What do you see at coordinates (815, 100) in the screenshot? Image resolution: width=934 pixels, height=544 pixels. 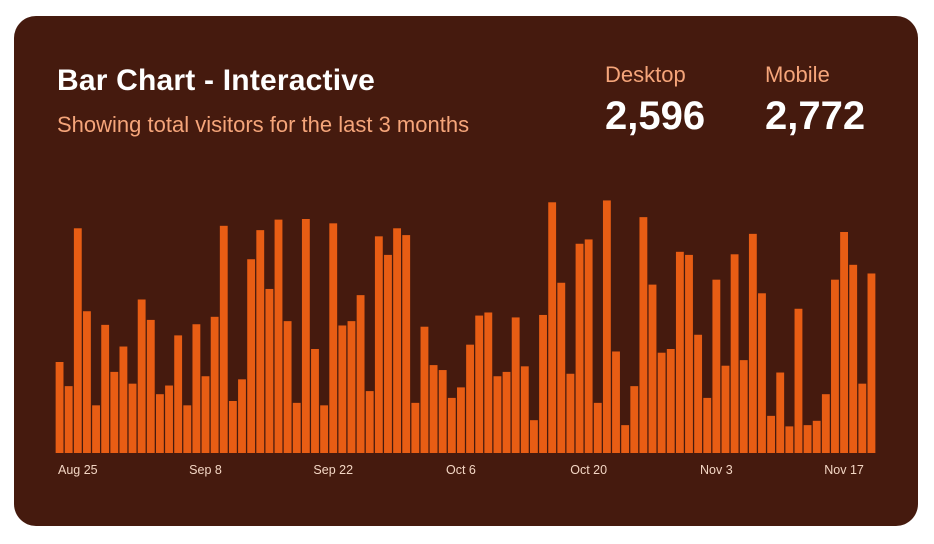 I see `mobile-toggle: Mobile 2,772` at bounding box center [815, 100].